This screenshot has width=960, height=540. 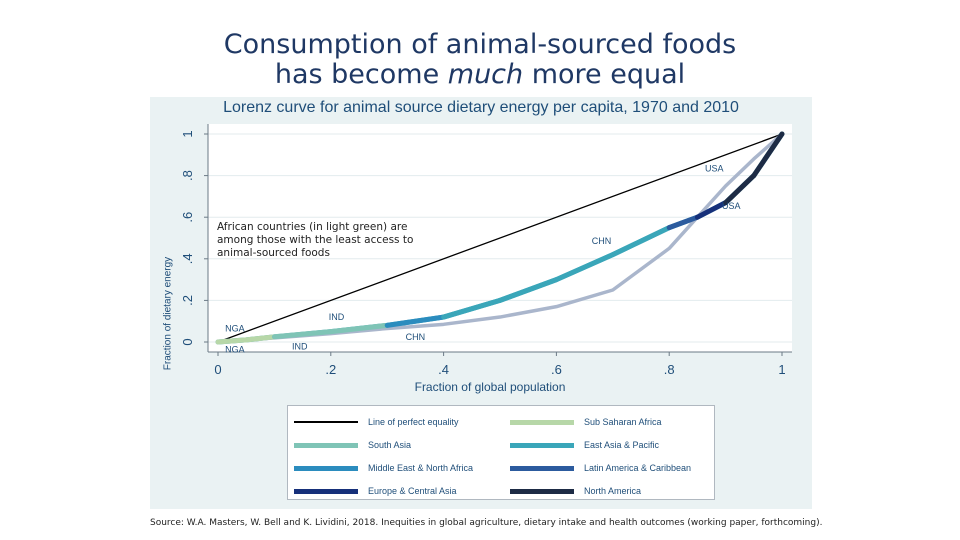 What do you see at coordinates (187, 341) in the screenshot?
I see `y-tick-label: 0` at bounding box center [187, 341].